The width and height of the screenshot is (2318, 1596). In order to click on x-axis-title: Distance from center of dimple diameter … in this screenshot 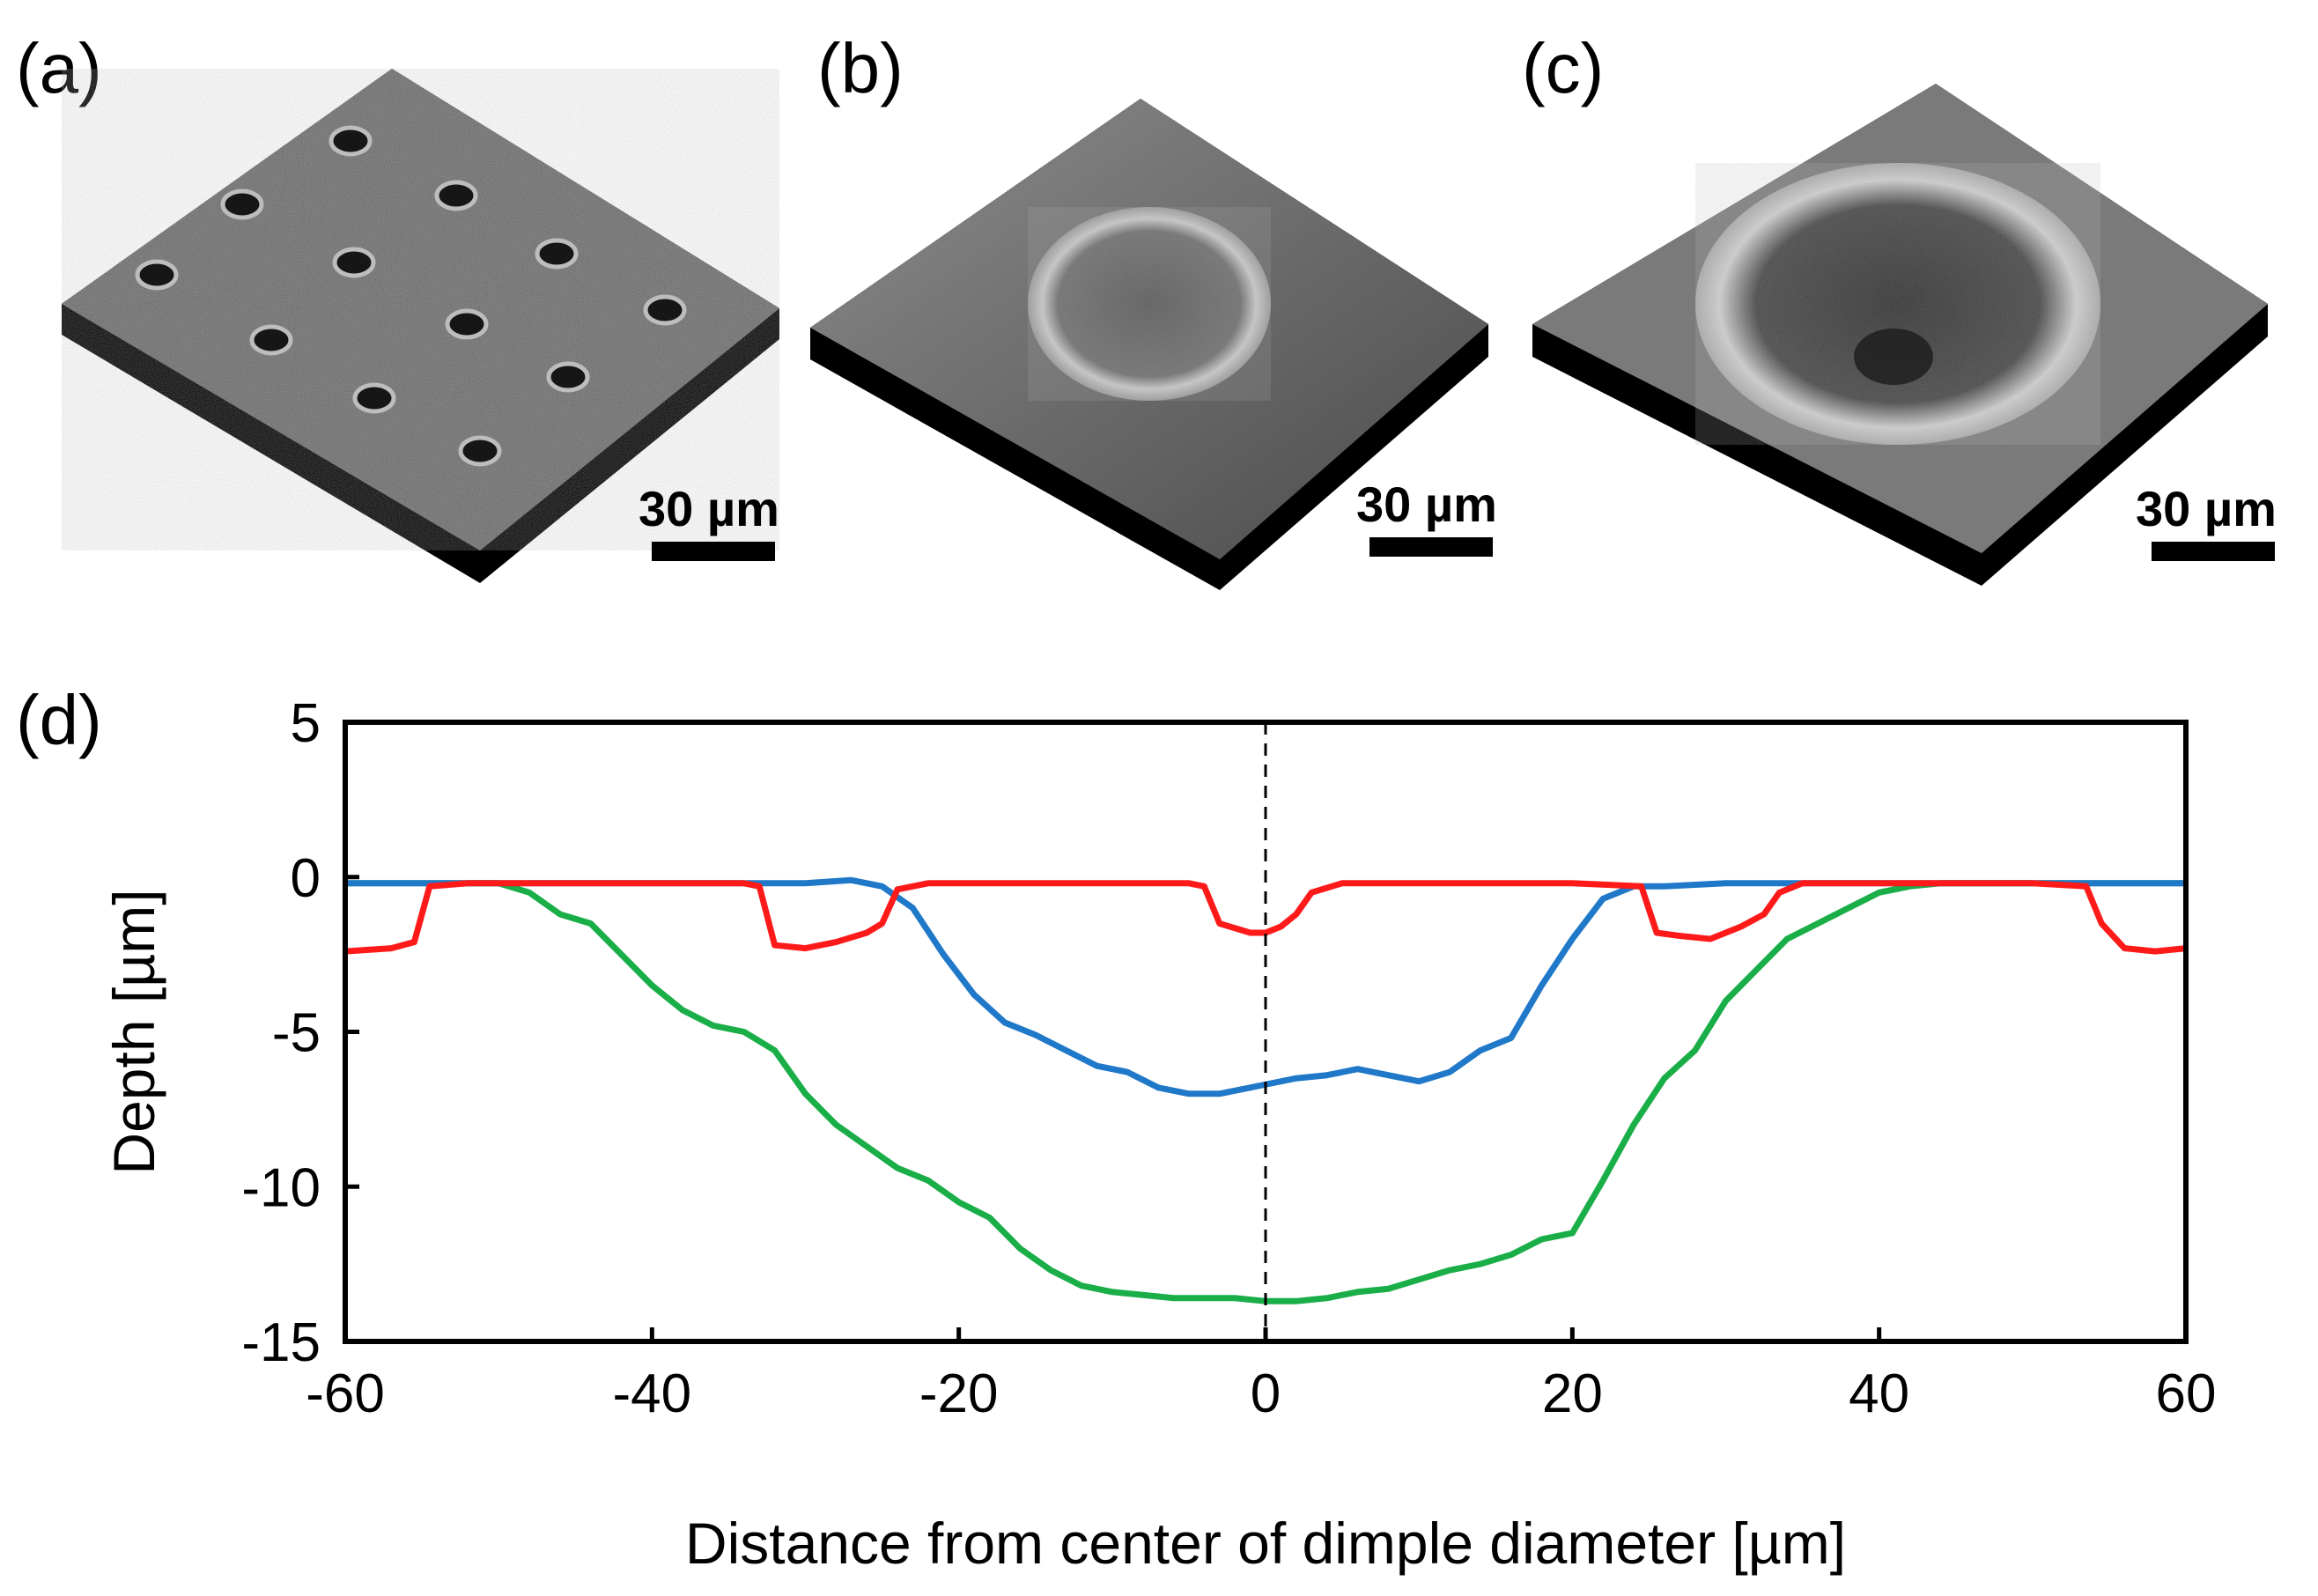, I will do `click(1265, 1543)`.